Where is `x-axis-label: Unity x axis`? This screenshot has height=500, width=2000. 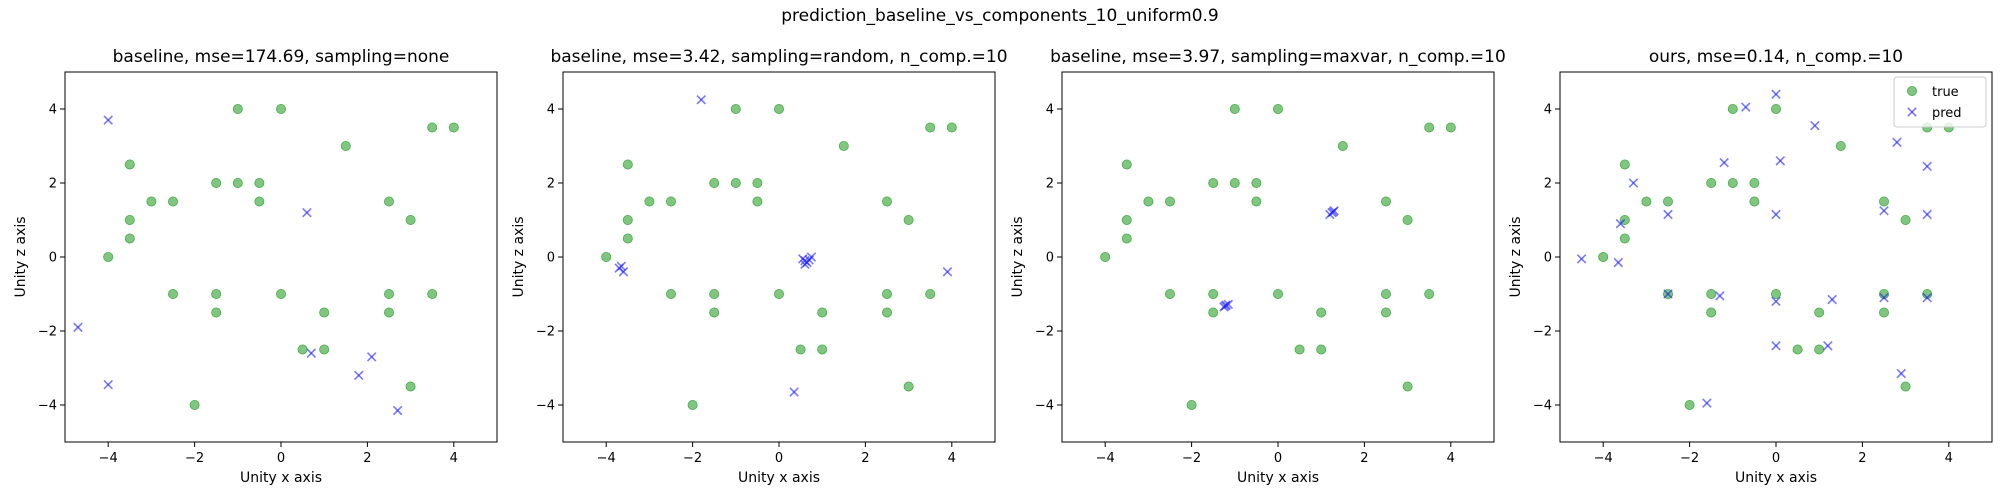
x-axis-label: Unity x axis is located at coordinates (1278, 478).